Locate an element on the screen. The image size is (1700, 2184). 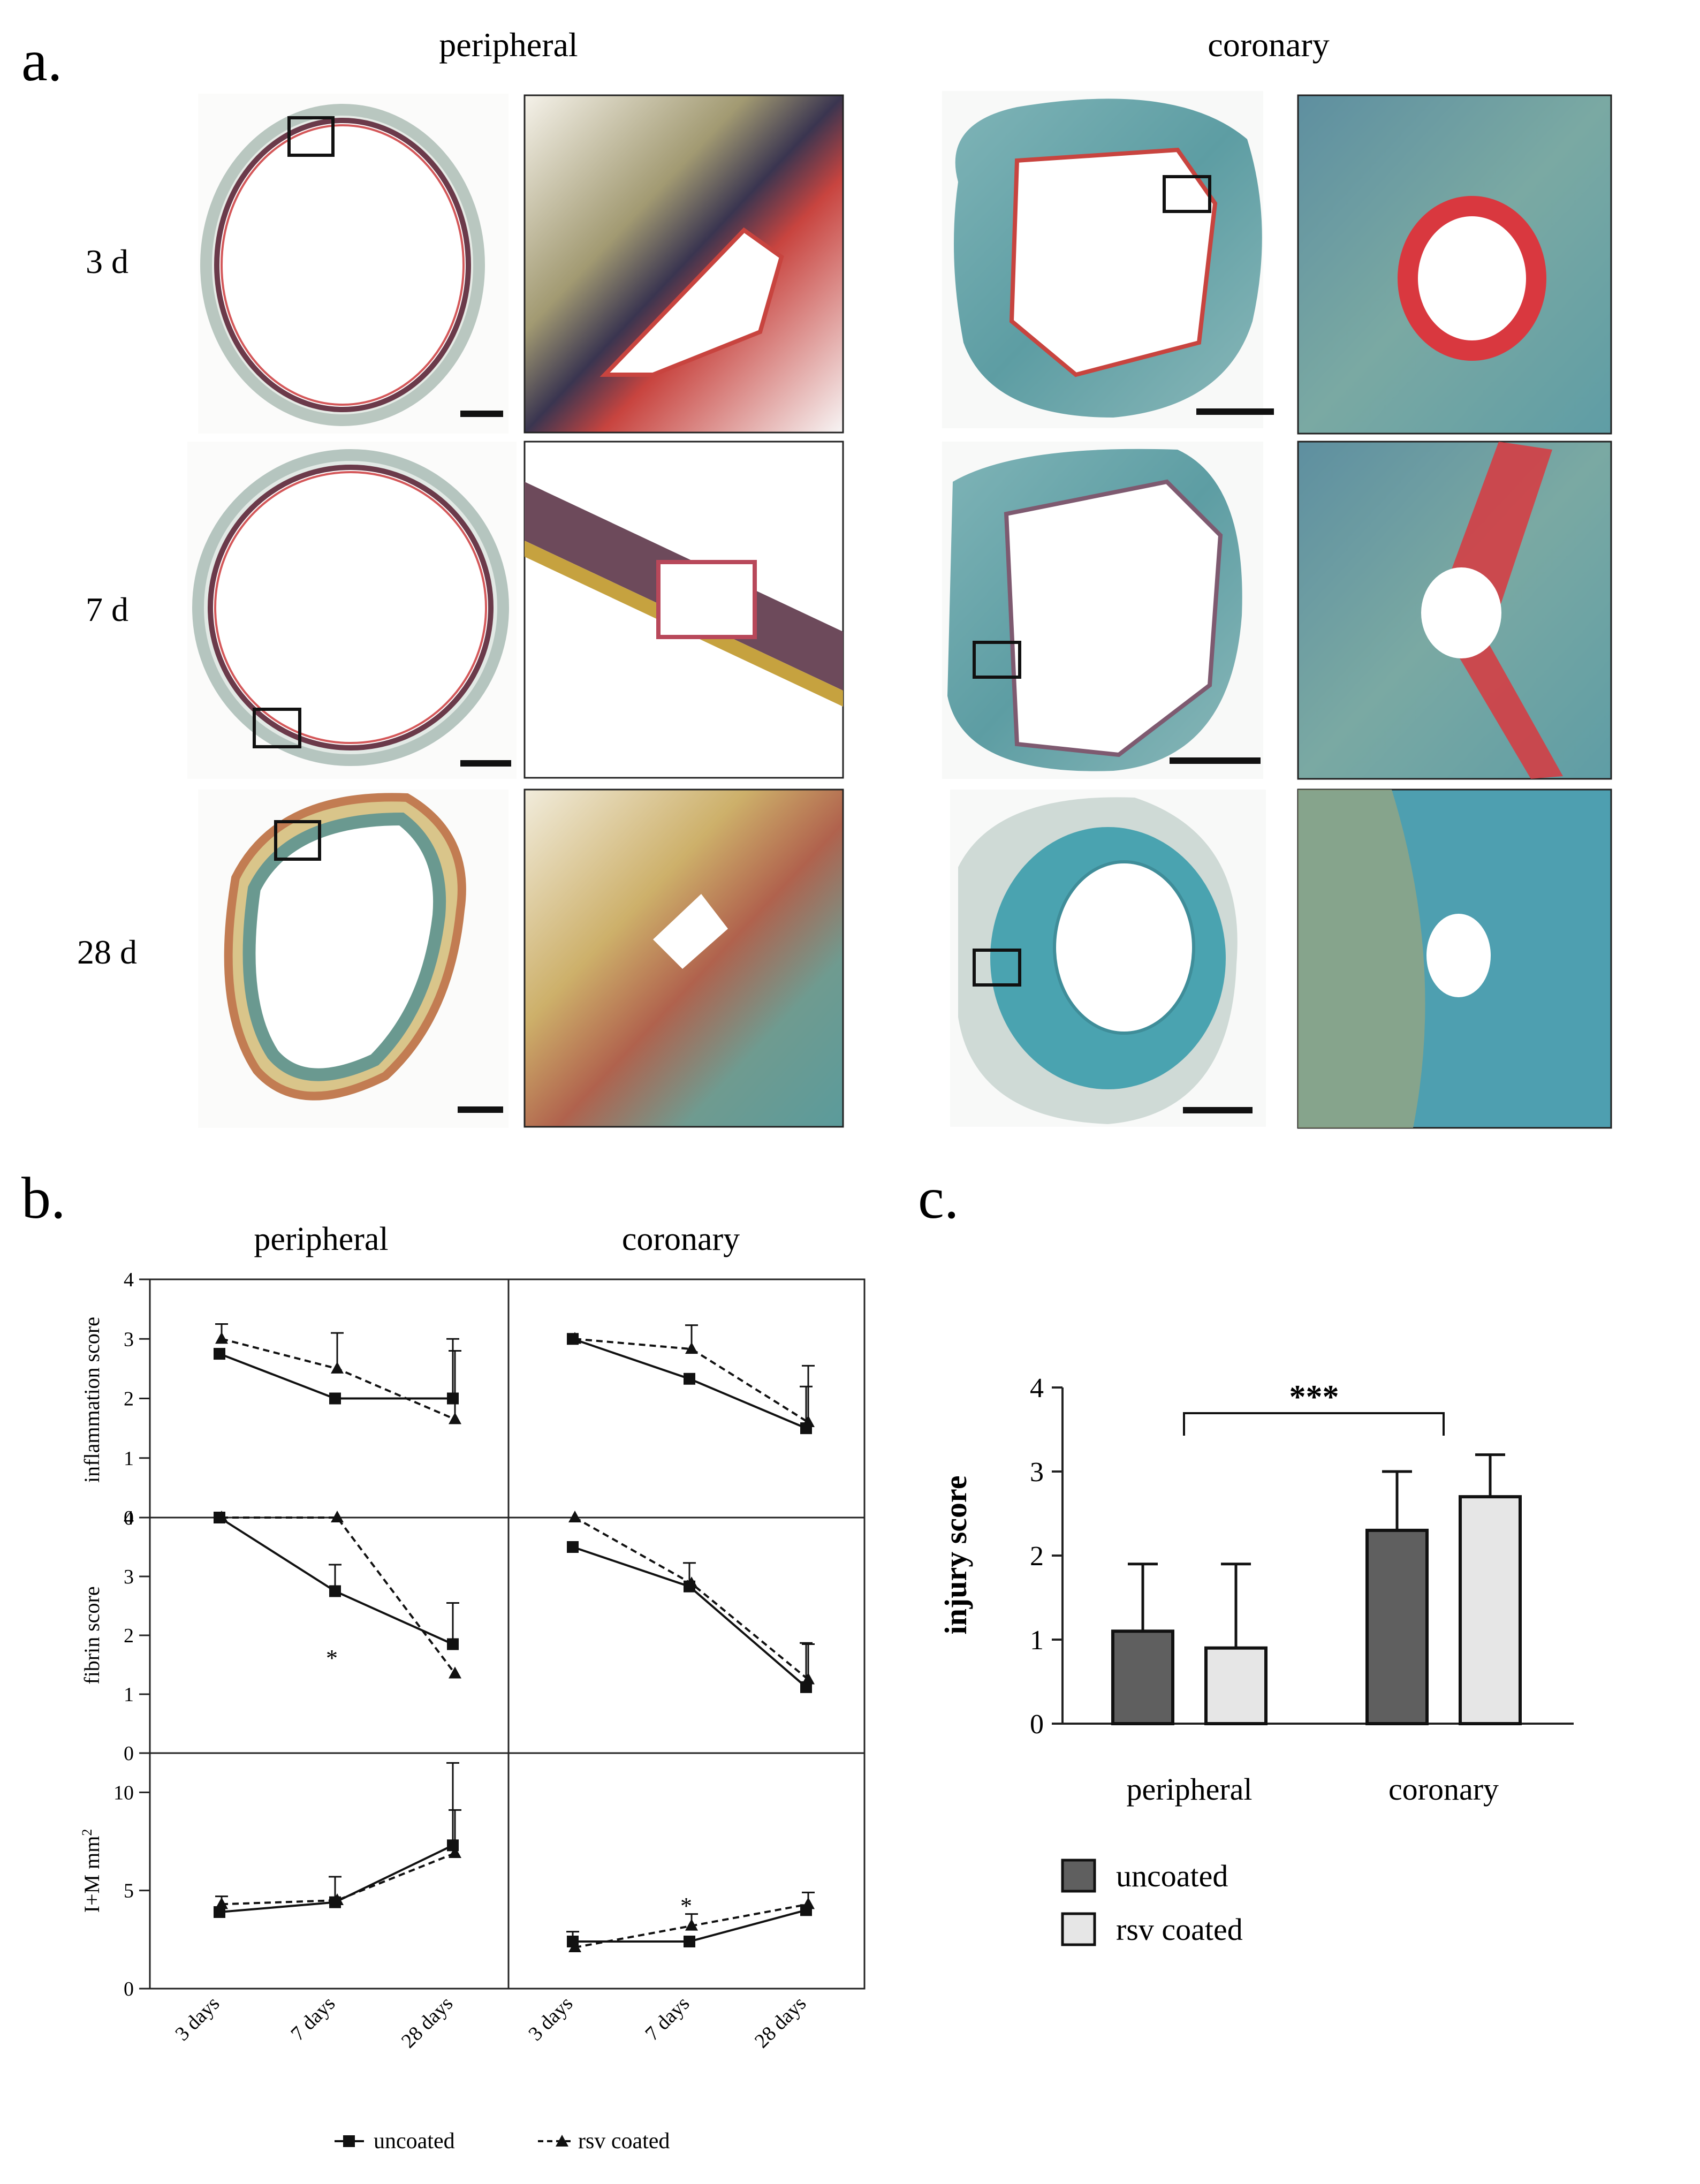
bar-uncoated-peripheral is located at coordinates (1142, 1644).